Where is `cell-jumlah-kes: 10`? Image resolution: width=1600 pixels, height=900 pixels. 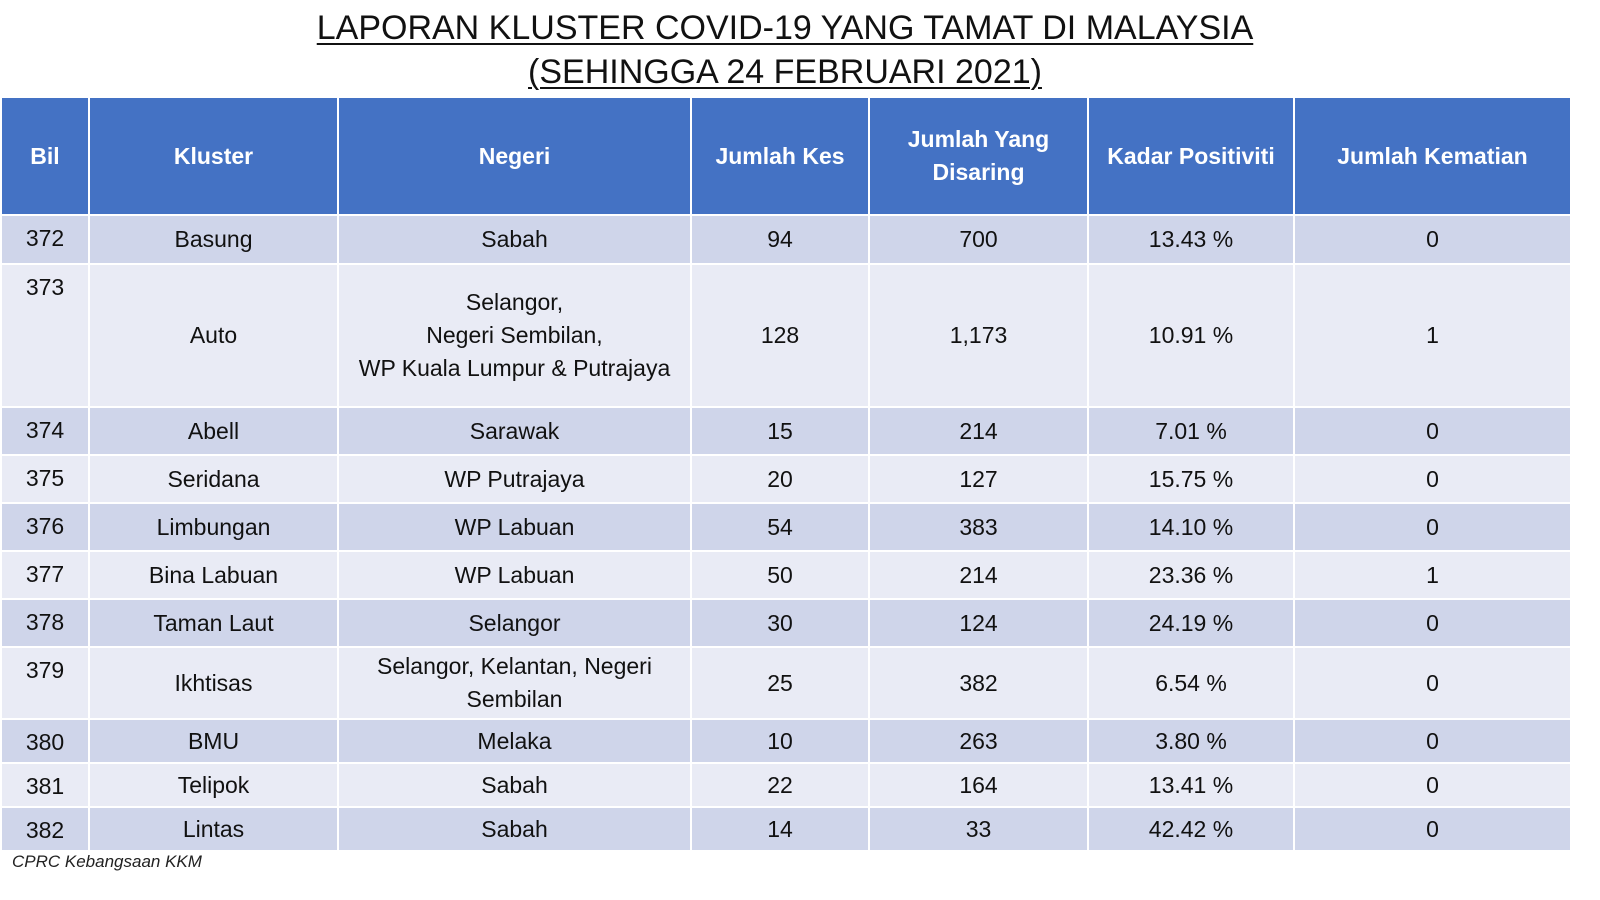
cell-jumlah-kes: 10 is located at coordinates (780, 741).